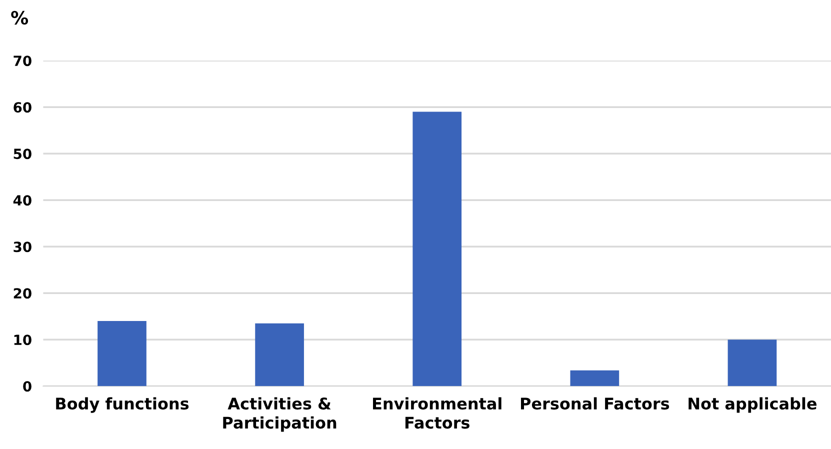 The width and height of the screenshot is (831, 449). I want to click on y-tick-label: 60, so click(23, 107).